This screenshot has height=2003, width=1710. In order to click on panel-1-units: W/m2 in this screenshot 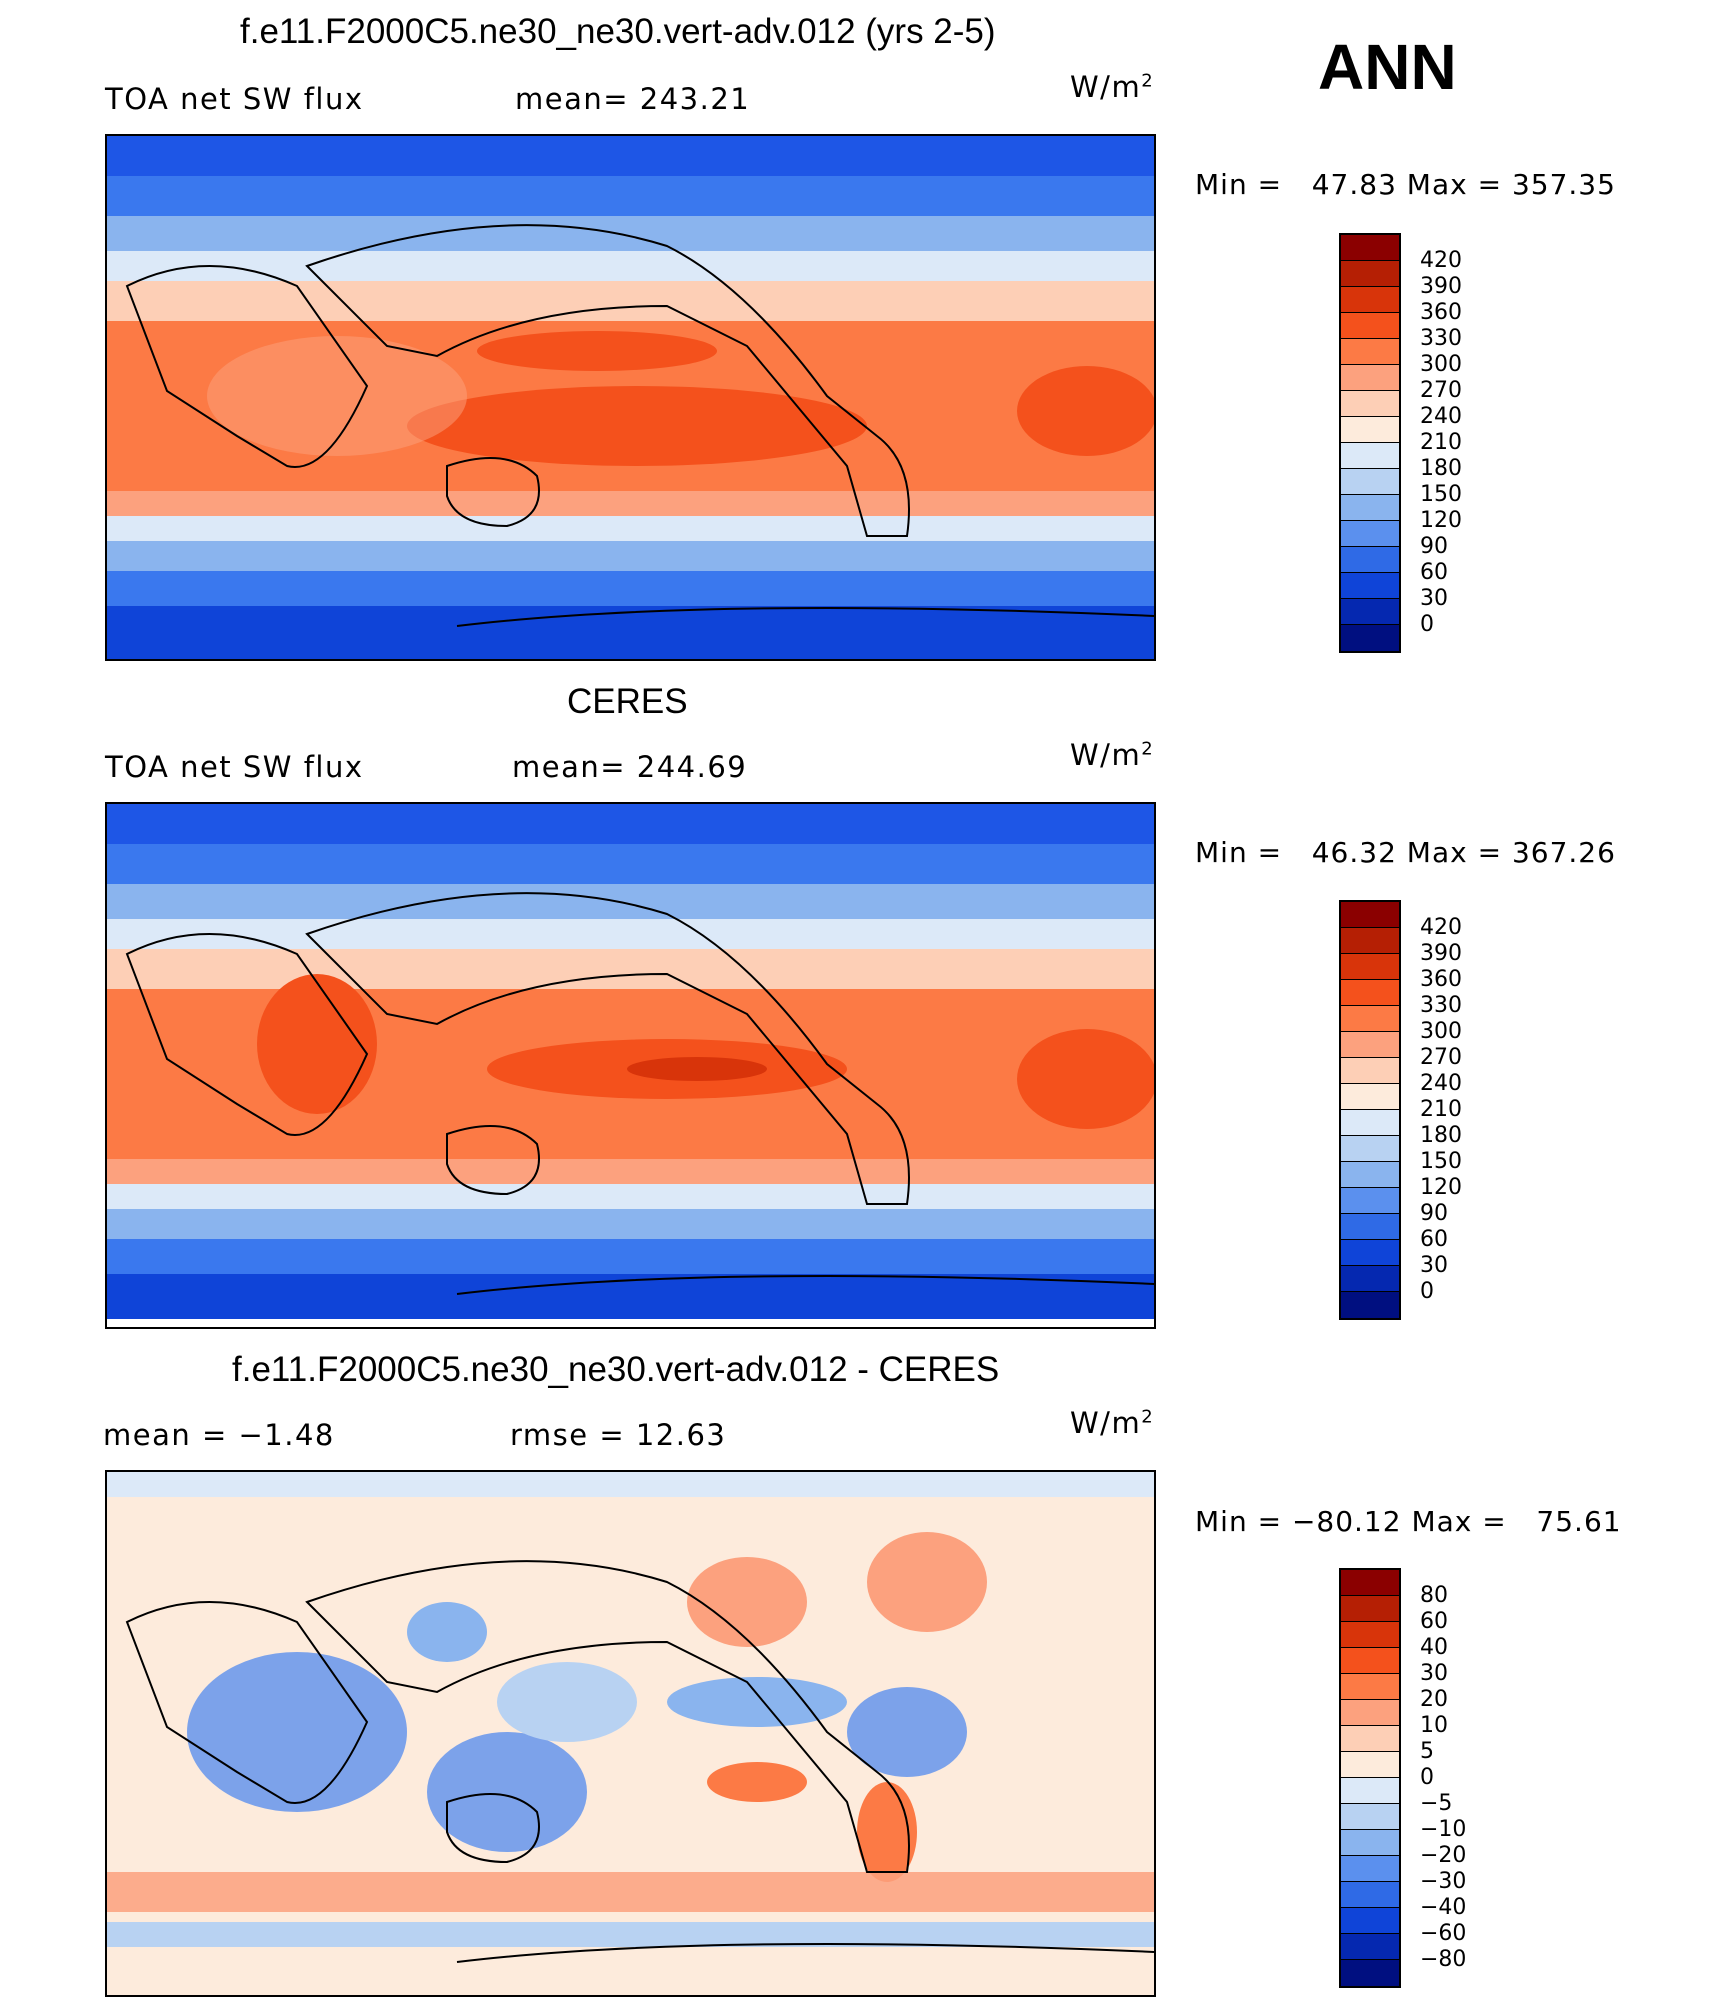, I will do `click(1112, 87)`.